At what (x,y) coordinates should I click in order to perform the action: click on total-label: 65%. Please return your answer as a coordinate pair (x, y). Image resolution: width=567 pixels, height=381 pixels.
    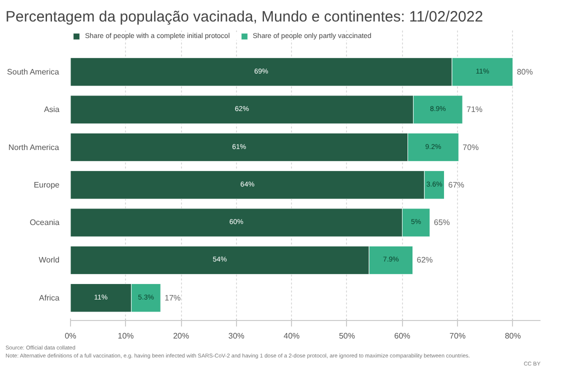
    Looking at the image, I should click on (442, 223).